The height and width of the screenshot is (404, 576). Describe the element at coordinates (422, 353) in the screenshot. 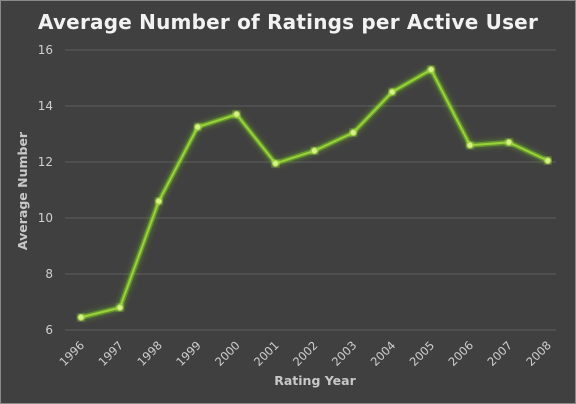

I see `x-tick-label: 2005` at that location.